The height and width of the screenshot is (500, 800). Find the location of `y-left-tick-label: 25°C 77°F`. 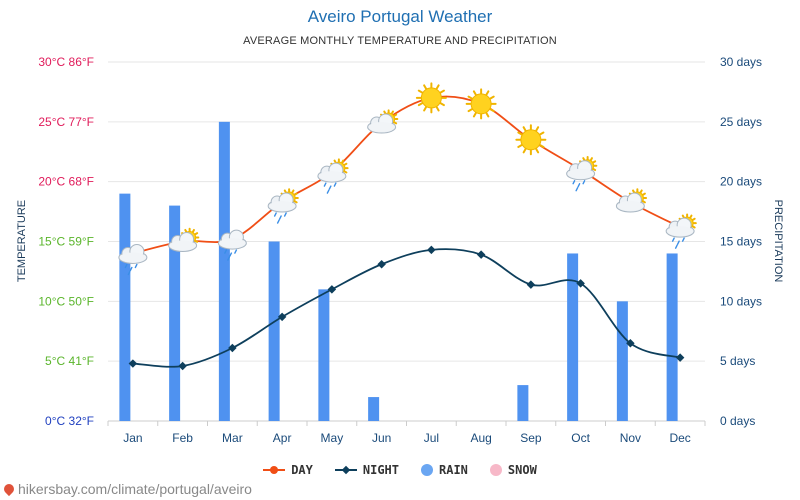

y-left-tick-label: 25°C 77°F is located at coordinates (66, 122).